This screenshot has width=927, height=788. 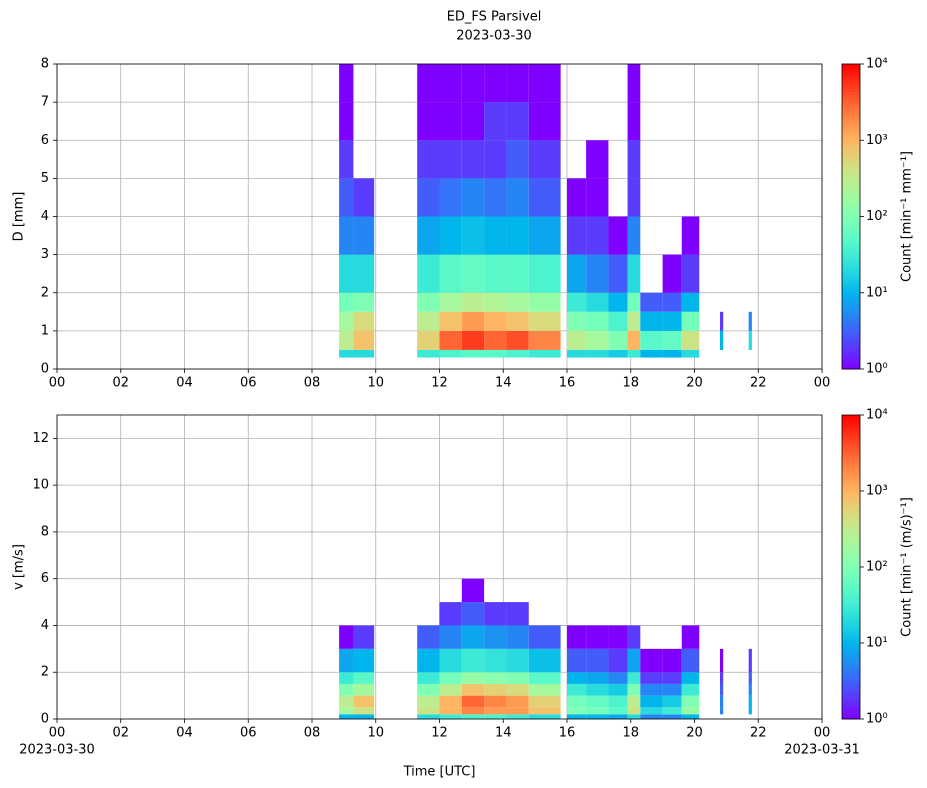 I want to click on x-tick-label: 16, so click(x=567, y=383).